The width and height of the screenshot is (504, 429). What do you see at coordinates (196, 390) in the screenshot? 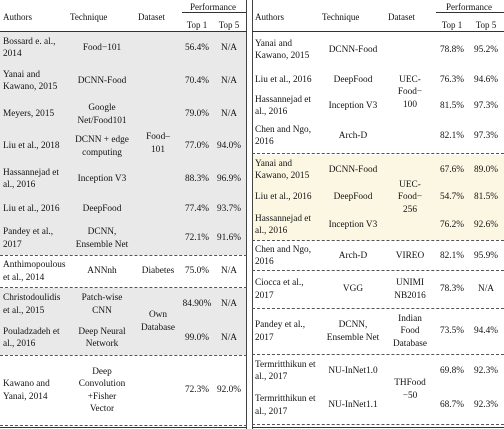
I see `cell-top1: 72.3%` at bounding box center [196, 390].